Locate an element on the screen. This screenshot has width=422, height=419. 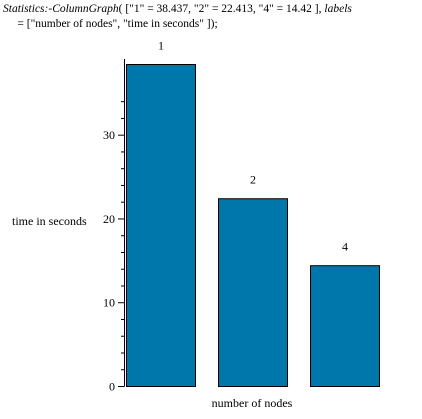
y-axis-label: time in seconds is located at coordinates (49, 221).